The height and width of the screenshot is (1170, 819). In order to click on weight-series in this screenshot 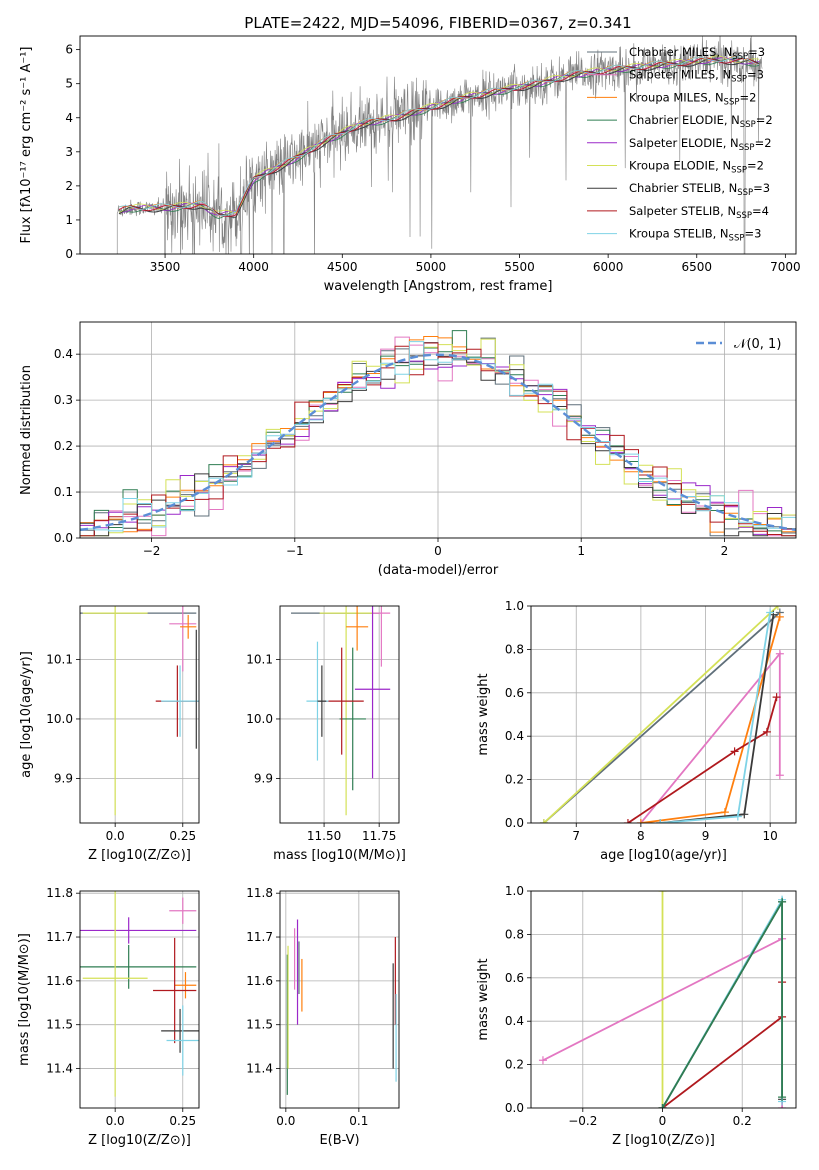, I will do `click(702, 759)`.